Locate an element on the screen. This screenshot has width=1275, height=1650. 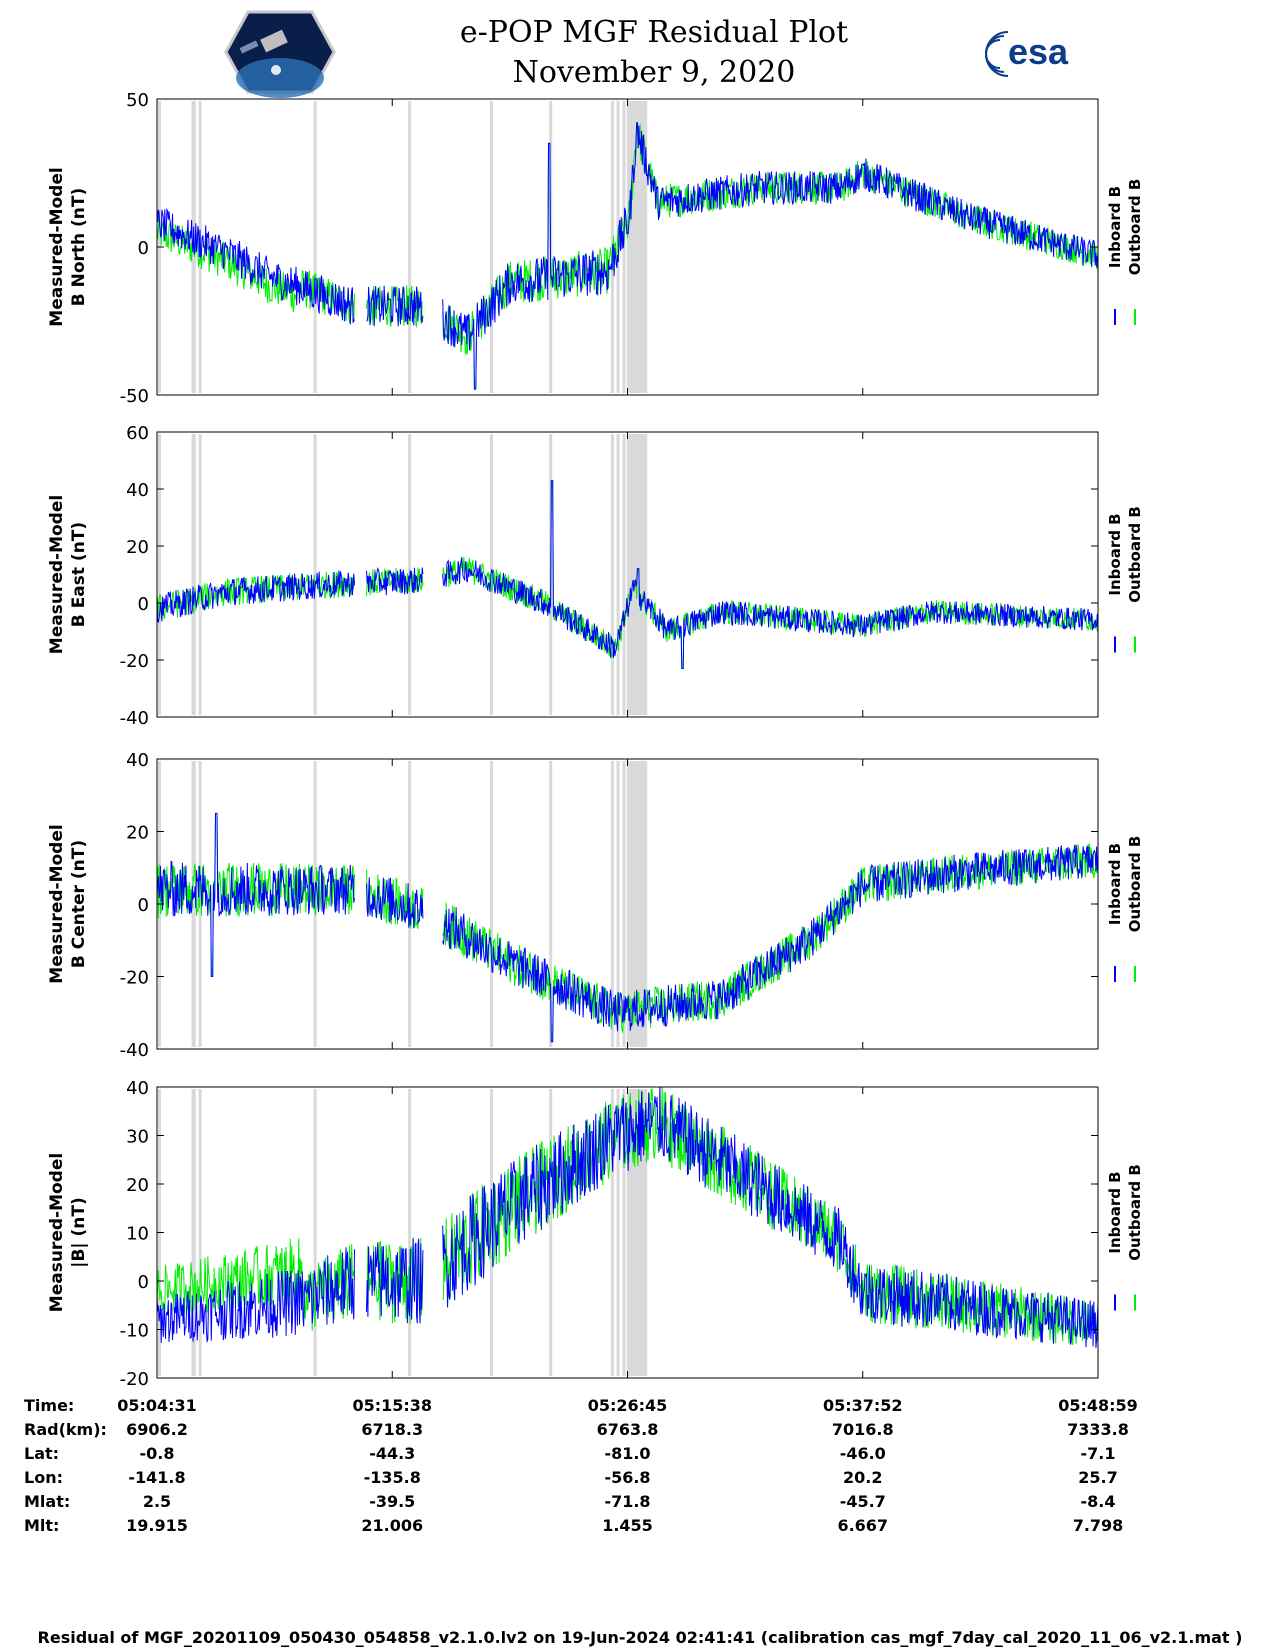
y-tick-label: 60 is located at coordinates (137, 433).